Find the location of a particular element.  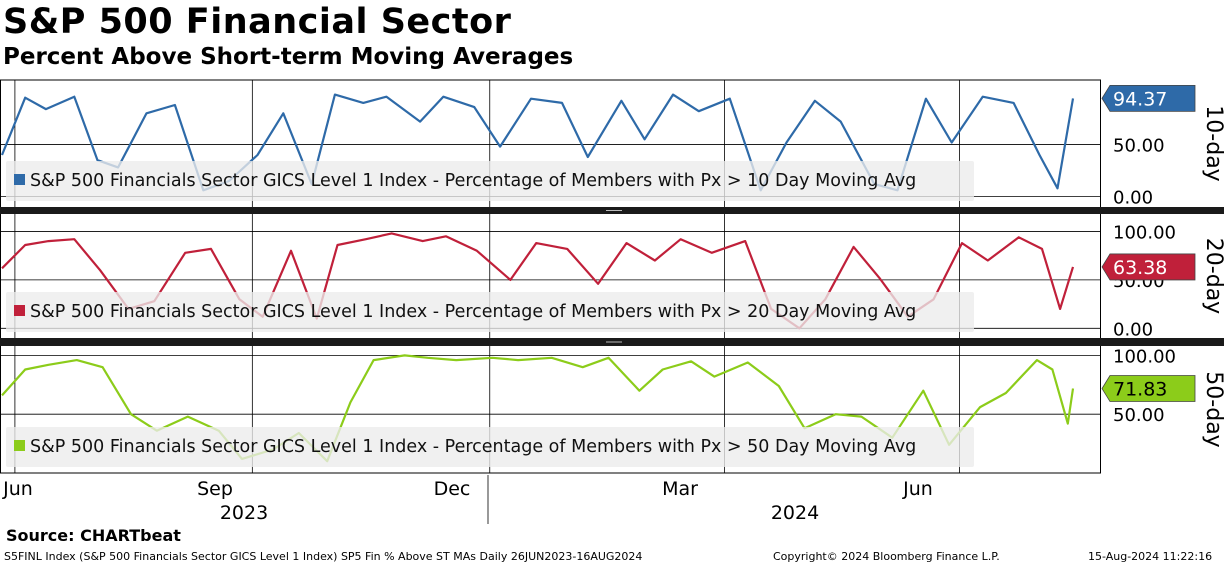

chart-title: S&P 500 Financial Sector is located at coordinates (257, 22).